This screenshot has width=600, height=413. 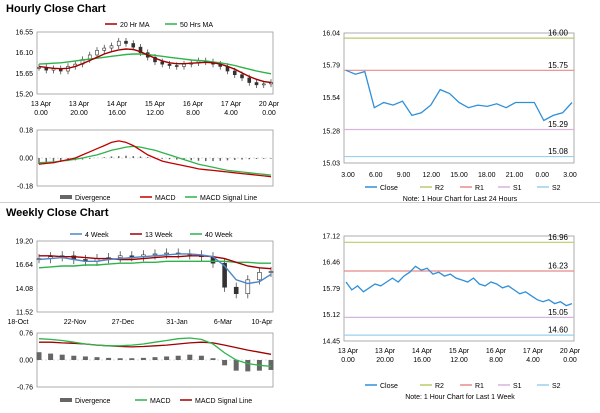 I want to click on hourly-macd-ytick: -0.18, so click(x=25, y=187).